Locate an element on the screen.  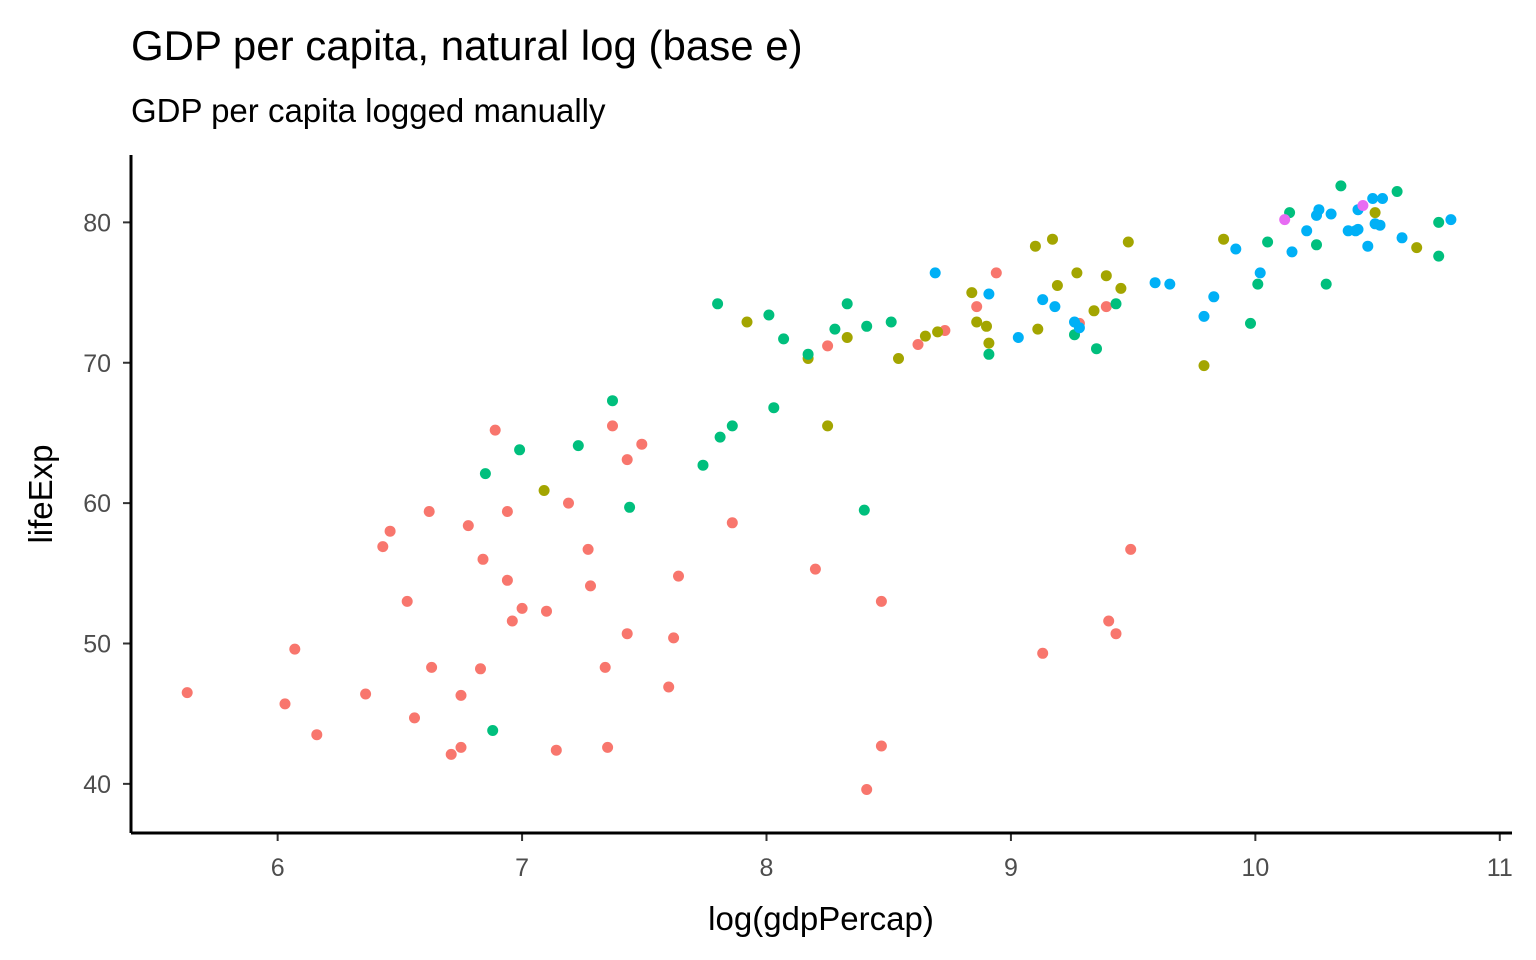
x-tick-label: 10 is located at coordinates (1255, 868).